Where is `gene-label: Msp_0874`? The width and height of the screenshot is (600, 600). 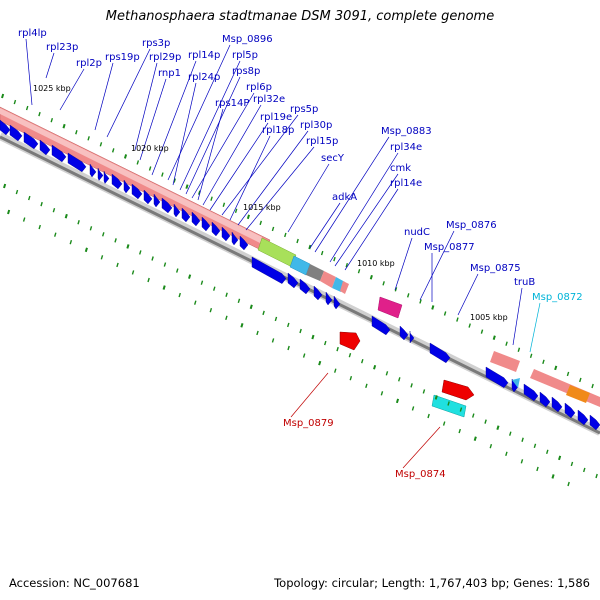 gene-label: Msp_0874 is located at coordinates (420, 474).